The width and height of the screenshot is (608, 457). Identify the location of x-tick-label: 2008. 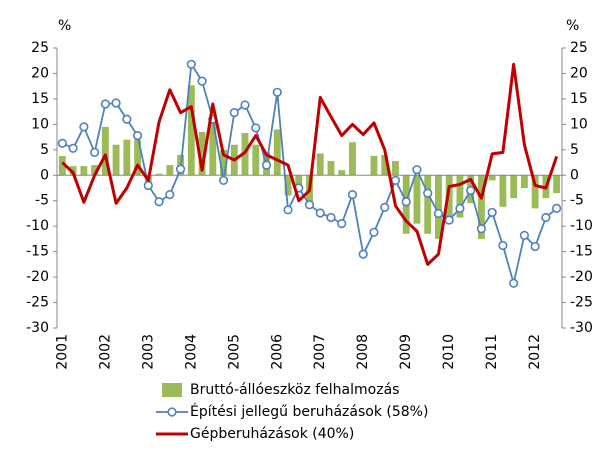
(363, 352).